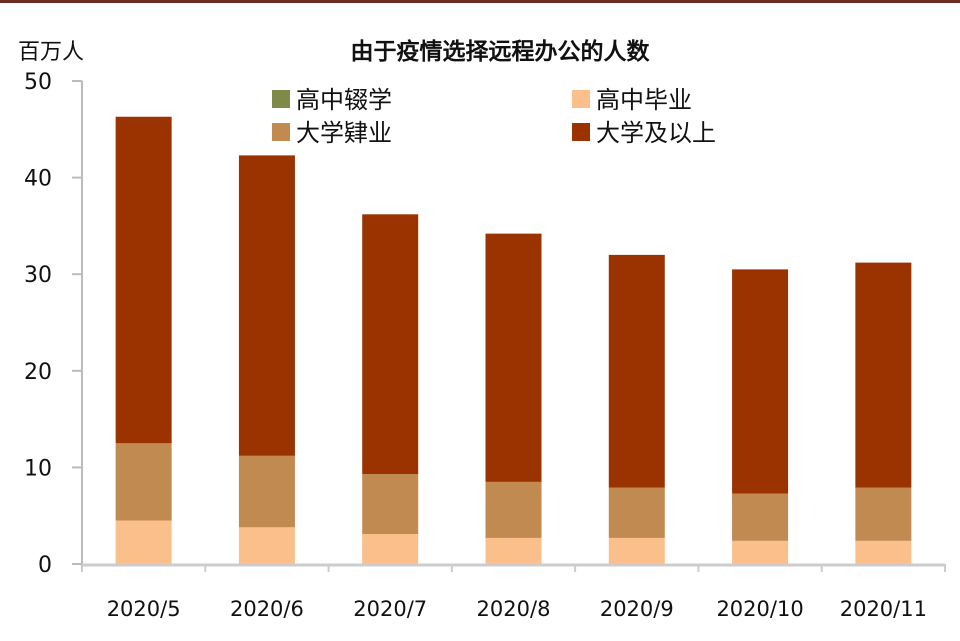 Image resolution: width=960 pixels, height=641 pixels. What do you see at coordinates (514, 609) in the screenshot?
I see `x-tick-label: 2020/8` at bounding box center [514, 609].